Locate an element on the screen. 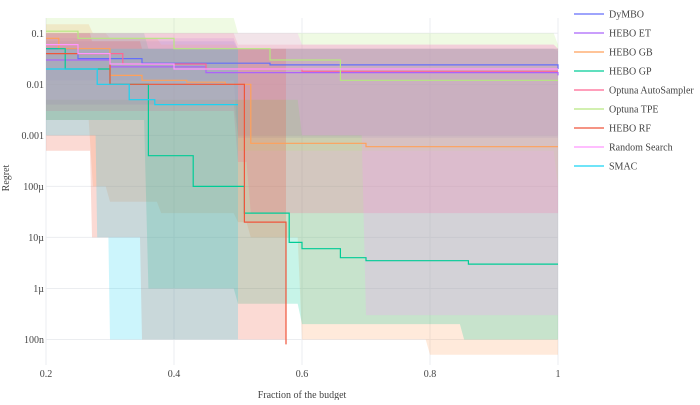  legend-item-optuna-autosampler: Optuna AutoSampler is located at coordinates (634, 91).